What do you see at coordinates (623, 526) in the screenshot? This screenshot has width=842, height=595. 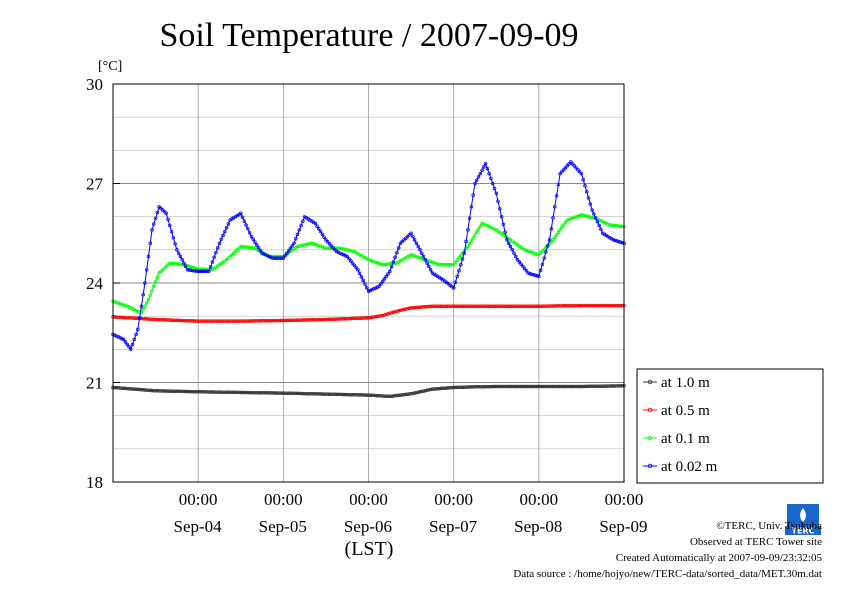 I see `x-day-label: Sep-09` at bounding box center [623, 526].